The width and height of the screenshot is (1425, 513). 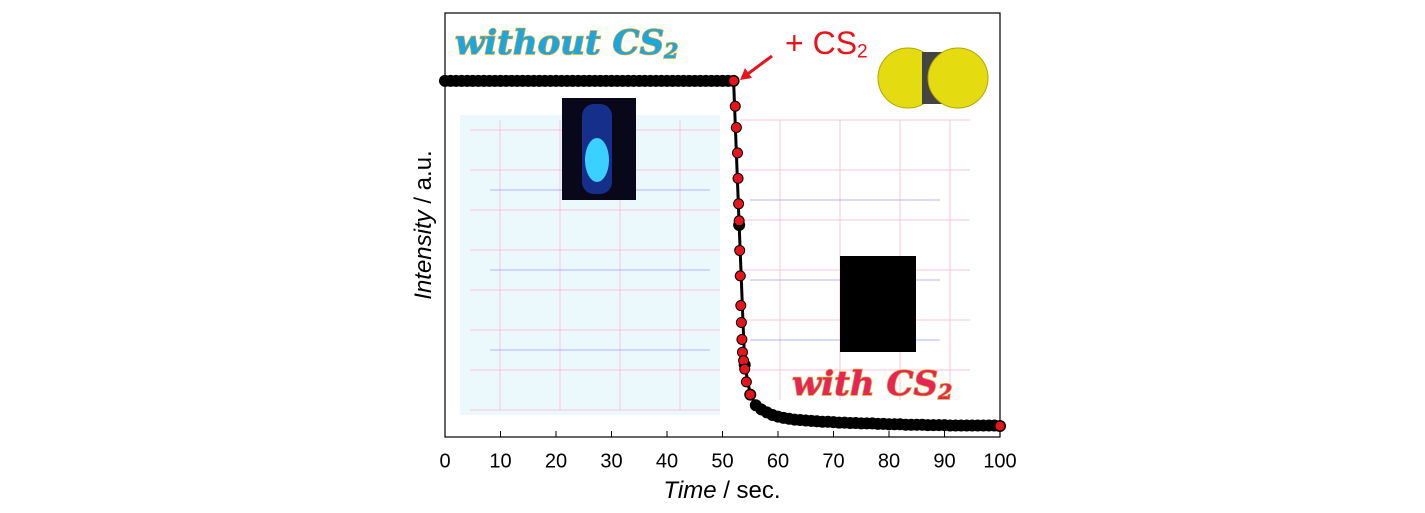 I want to click on annotation-text: + CS, so click(x=821, y=43).